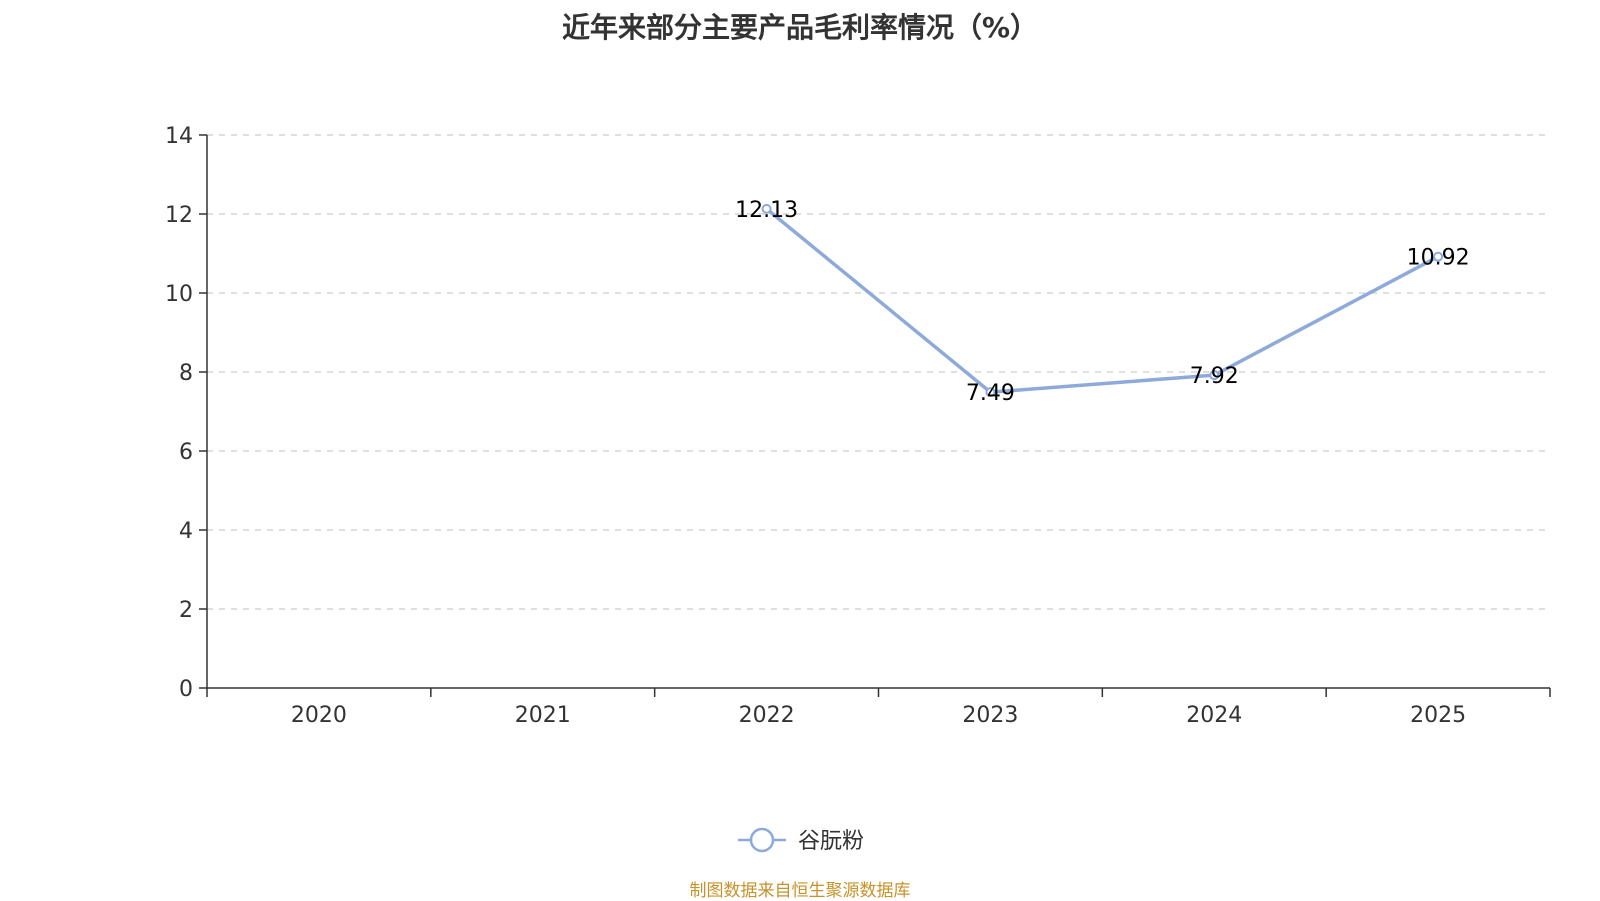 The width and height of the screenshot is (1600, 901). Describe the element at coordinates (186, 689) in the screenshot. I see `y-tick-label: 0` at that location.